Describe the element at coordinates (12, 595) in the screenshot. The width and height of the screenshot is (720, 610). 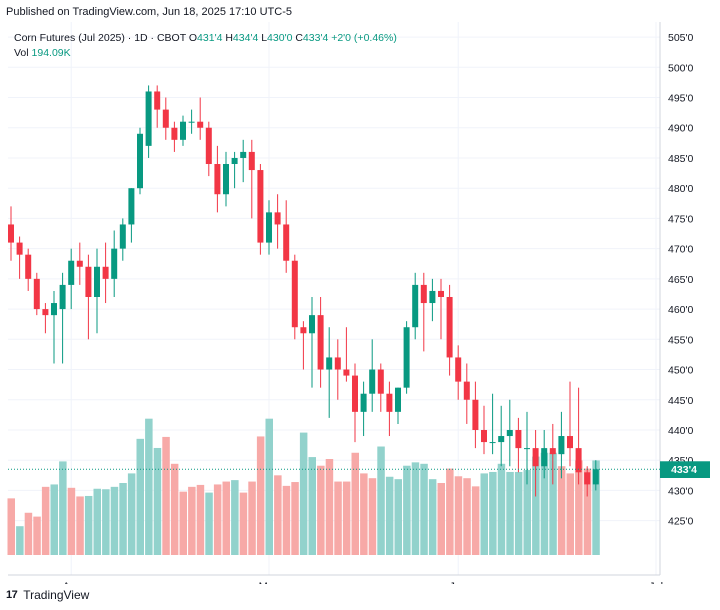
I see `tradingview-logo-icon: 17` at that location.